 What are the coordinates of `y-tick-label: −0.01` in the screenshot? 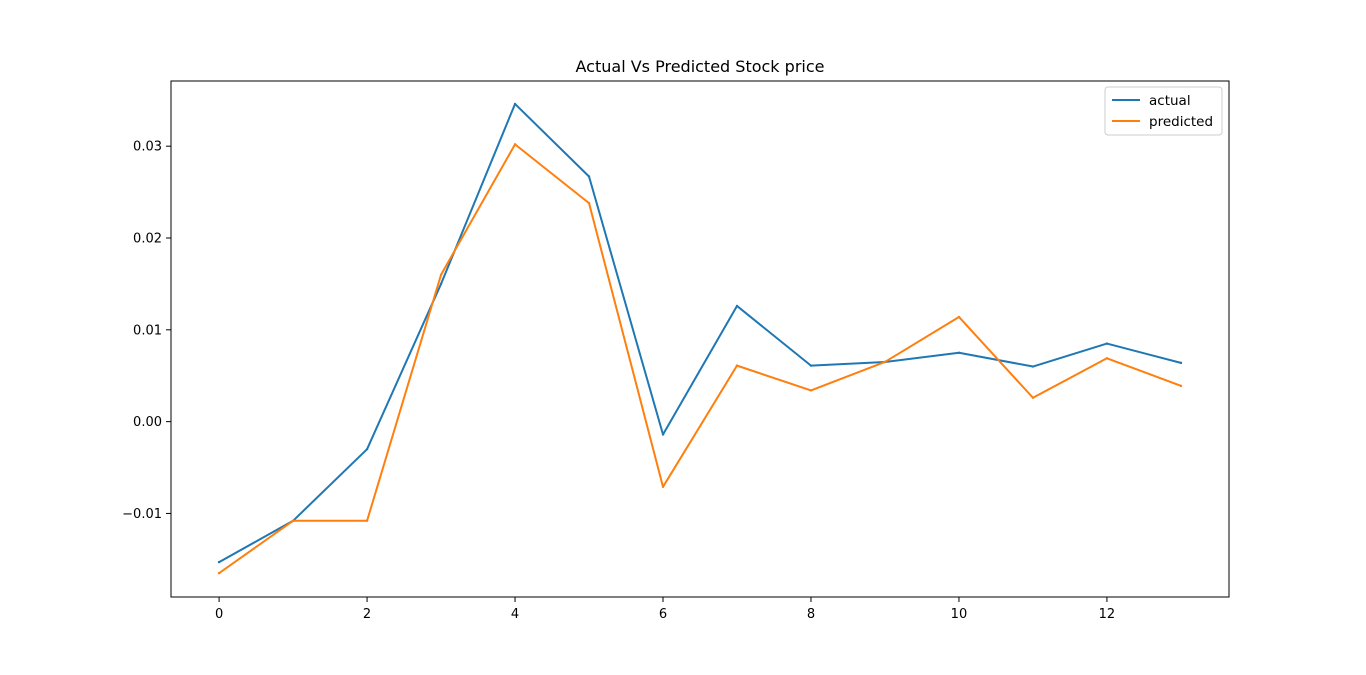 It's located at (142, 514).